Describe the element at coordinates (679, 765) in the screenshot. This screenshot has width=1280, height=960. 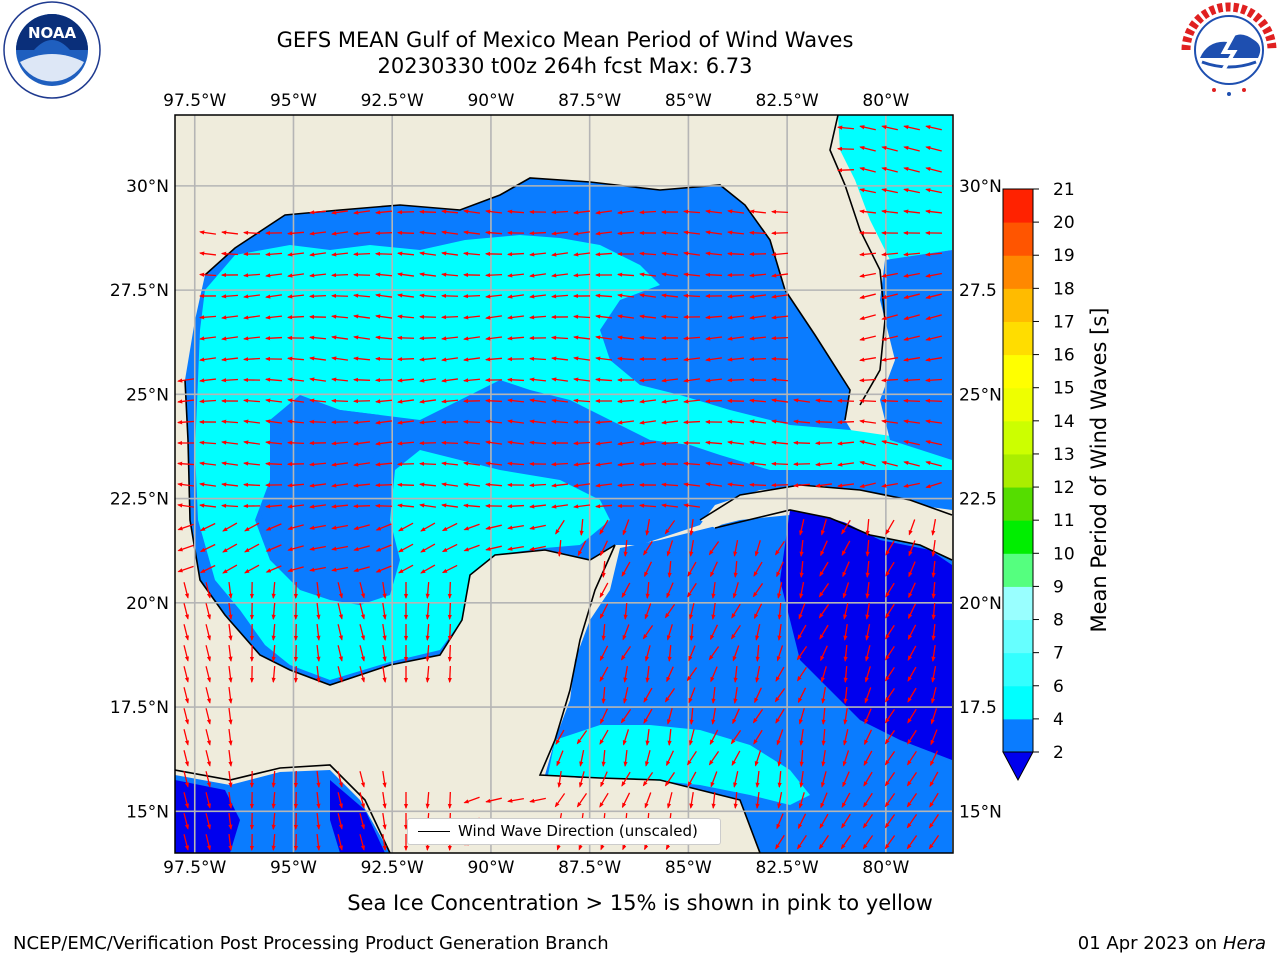
I see `caribbean-cyan-region` at that location.